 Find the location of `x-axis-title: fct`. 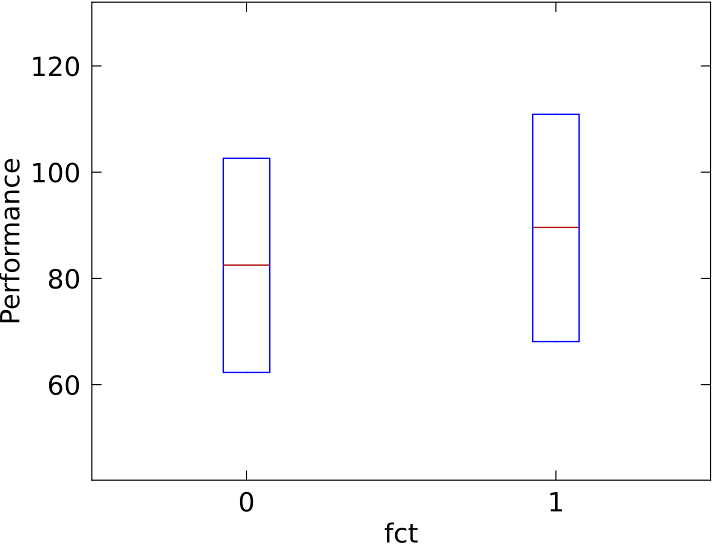

x-axis-title: fct is located at coordinates (401, 532).